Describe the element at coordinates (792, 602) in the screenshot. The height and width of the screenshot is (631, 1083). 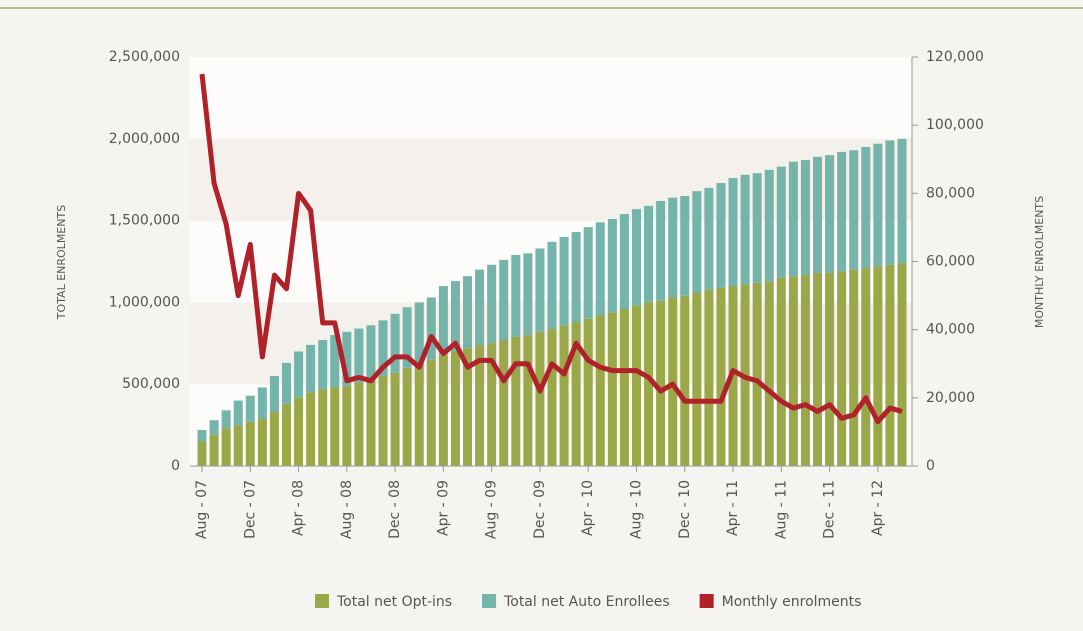
I see `legend-label: Monthly enrolments` at that location.